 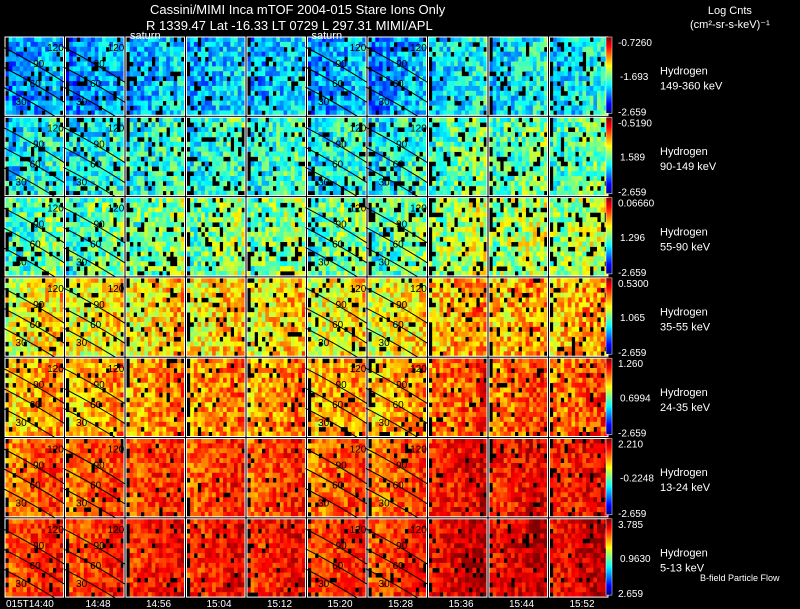 What do you see at coordinates (458, 156) in the screenshot?
I see `image-panel` at bounding box center [458, 156].